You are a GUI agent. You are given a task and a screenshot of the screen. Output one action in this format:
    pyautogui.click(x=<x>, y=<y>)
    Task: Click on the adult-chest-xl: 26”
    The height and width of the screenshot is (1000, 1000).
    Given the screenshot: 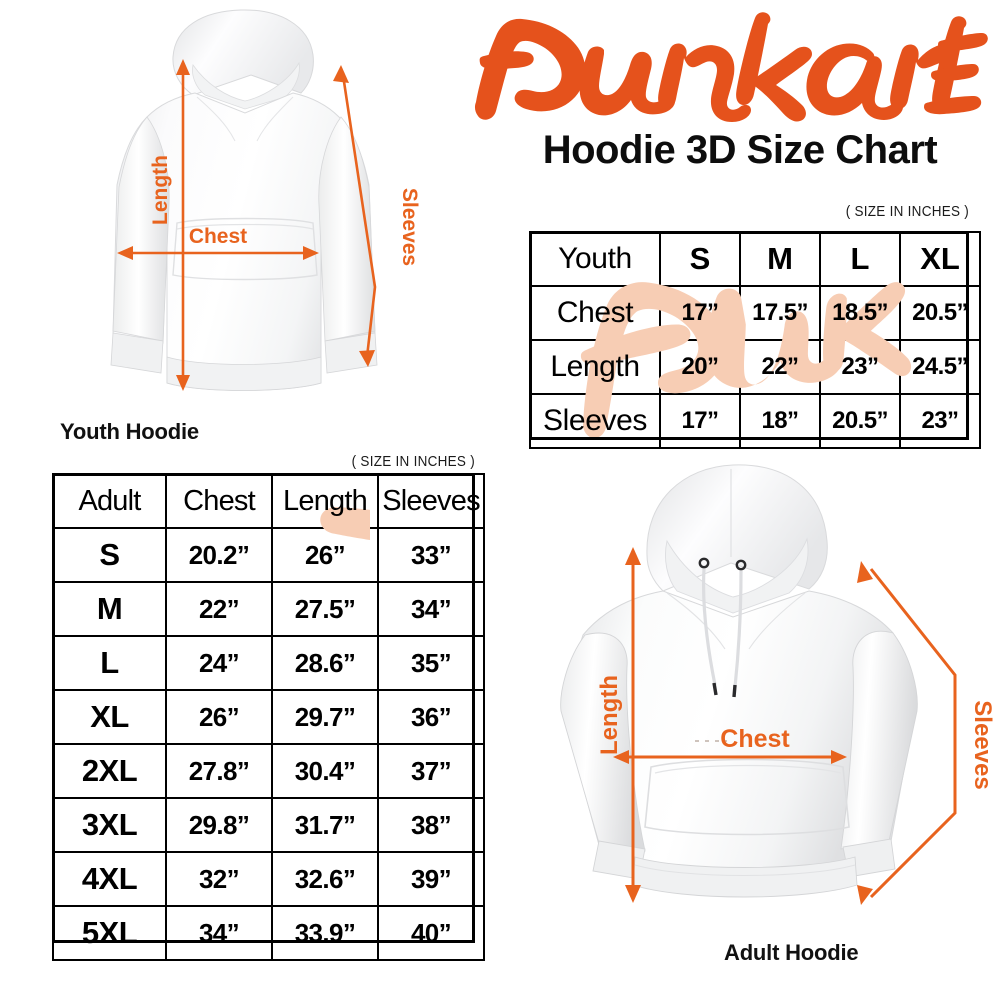 What is the action you would take?
    pyautogui.click(x=219, y=717)
    